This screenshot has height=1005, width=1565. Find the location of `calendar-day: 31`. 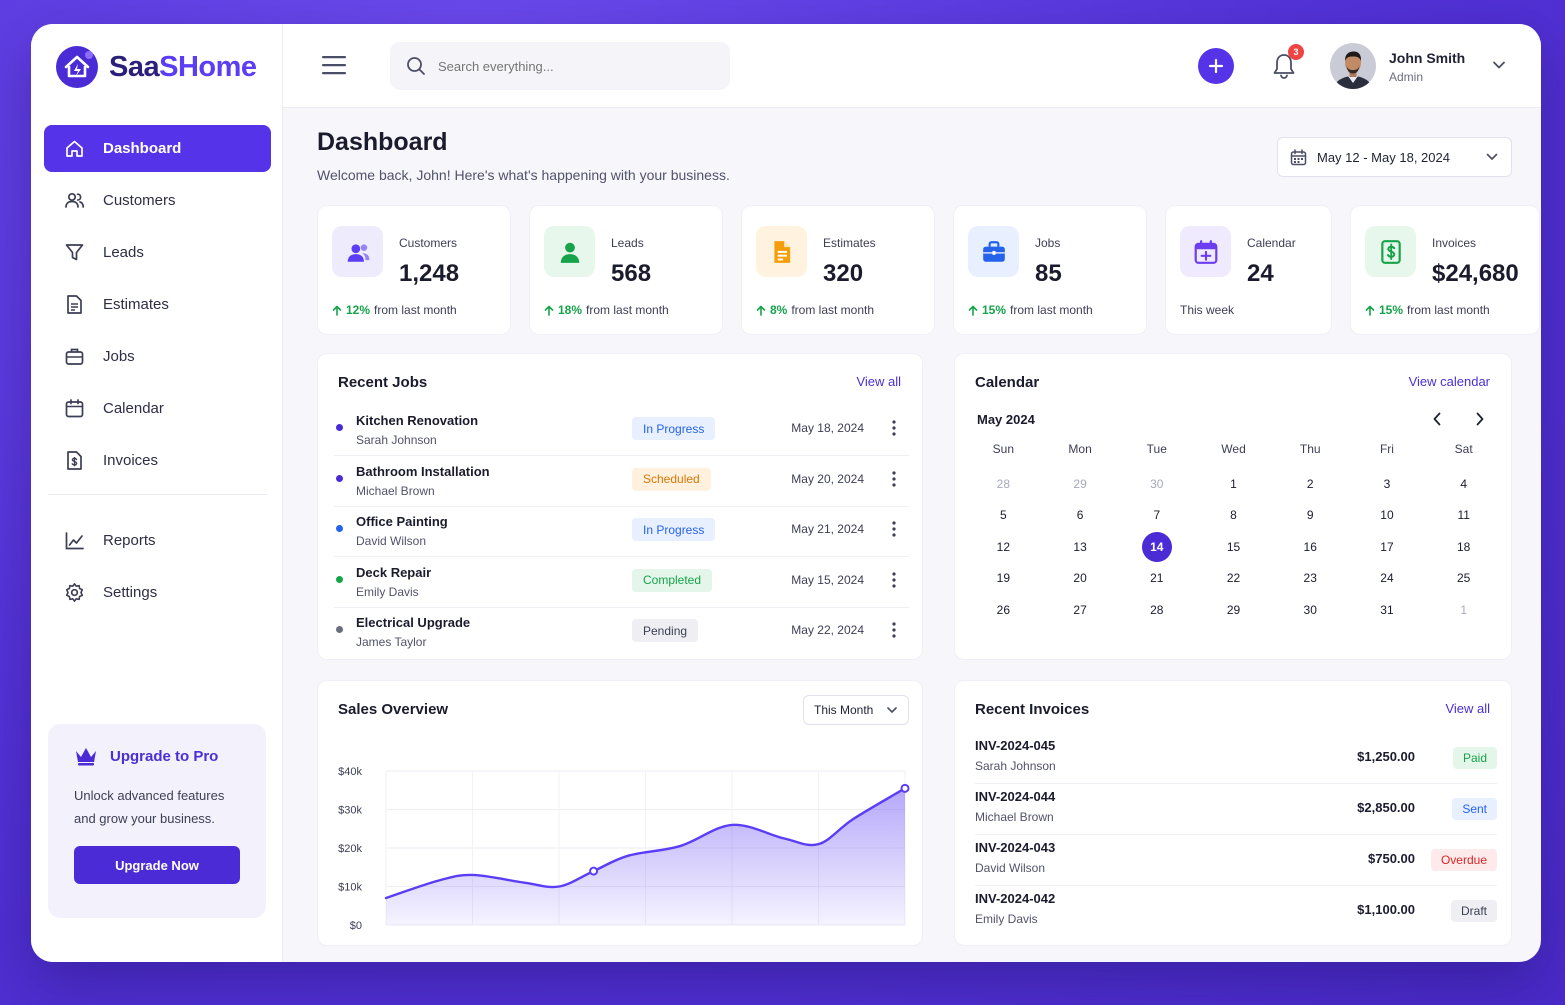

calendar-day: 31 is located at coordinates (1387, 609).